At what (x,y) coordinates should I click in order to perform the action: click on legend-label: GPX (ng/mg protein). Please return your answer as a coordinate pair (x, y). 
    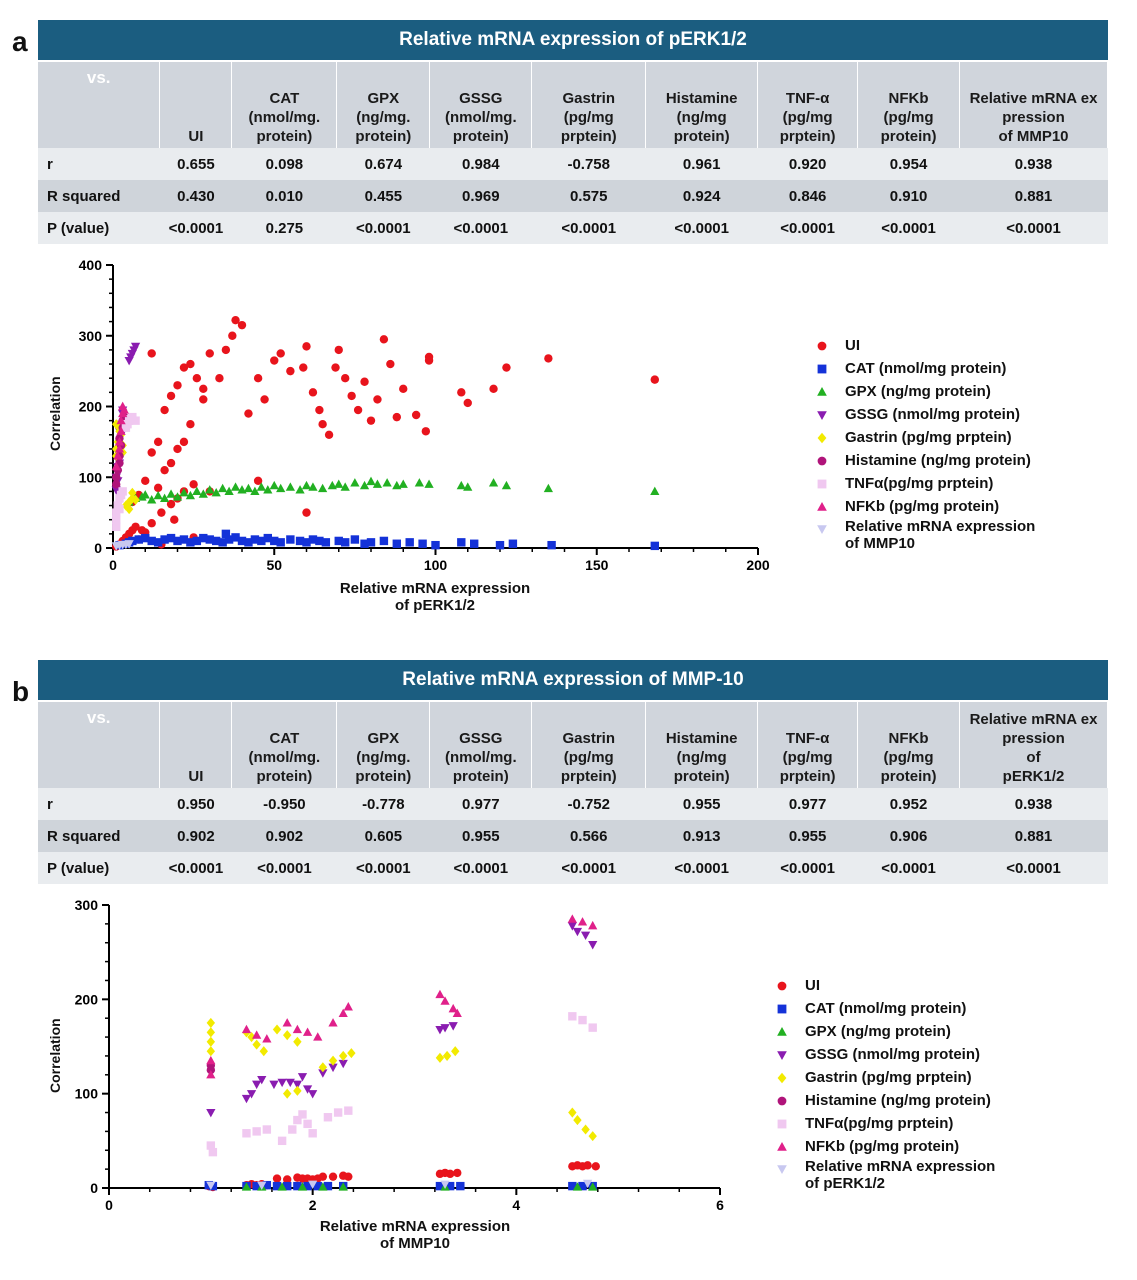
    Looking at the image, I should click on (918, 391).